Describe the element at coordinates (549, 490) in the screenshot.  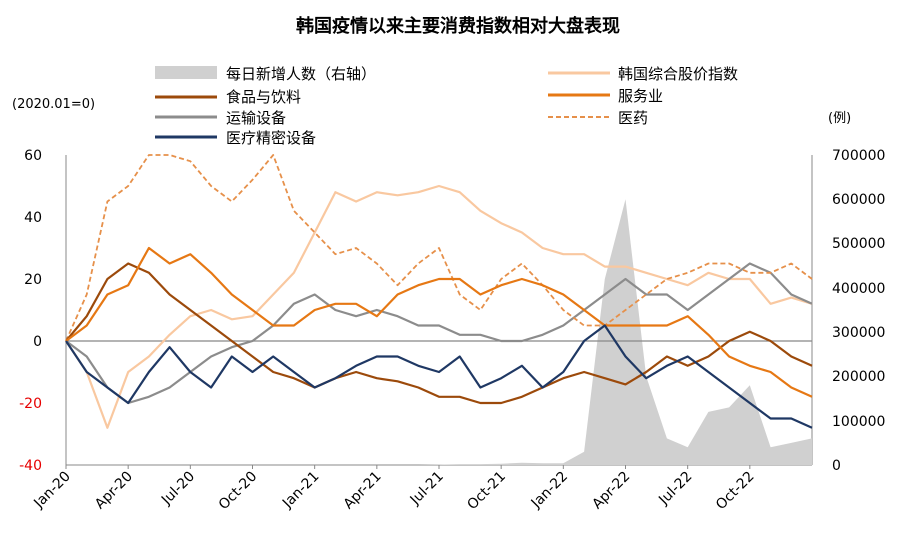
I see `x-tick-label: Jan-22` at that location.